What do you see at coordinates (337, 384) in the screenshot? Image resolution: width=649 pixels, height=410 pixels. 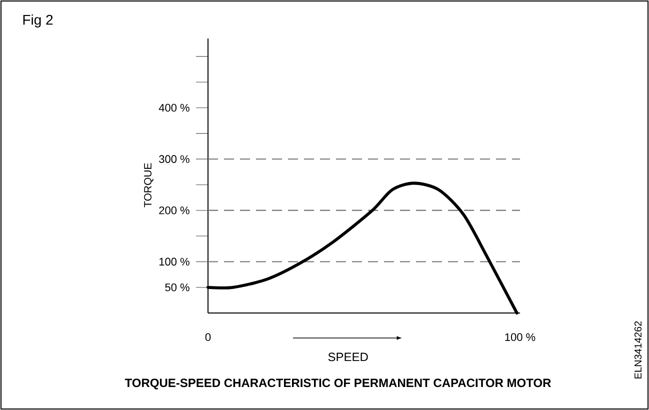 I see `text: TORQUE-SPEED CHARACTERISTIC OF PERMANENT CAPACITOR MOTOR` at bounding box center [337, 384].